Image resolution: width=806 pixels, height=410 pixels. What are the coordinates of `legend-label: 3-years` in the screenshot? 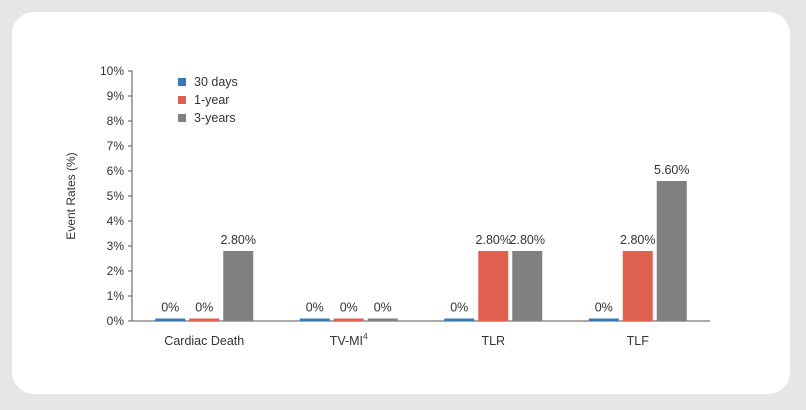 It's located at (215, 118).